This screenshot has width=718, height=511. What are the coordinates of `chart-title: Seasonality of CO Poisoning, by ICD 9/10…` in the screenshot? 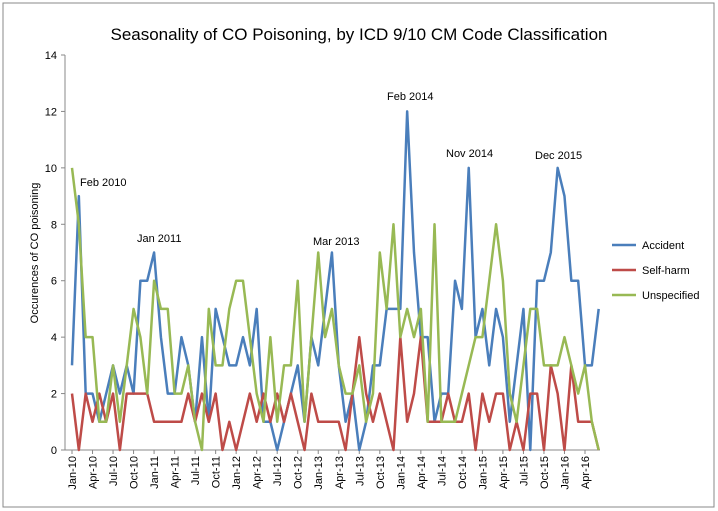 It's located at (358, 34).